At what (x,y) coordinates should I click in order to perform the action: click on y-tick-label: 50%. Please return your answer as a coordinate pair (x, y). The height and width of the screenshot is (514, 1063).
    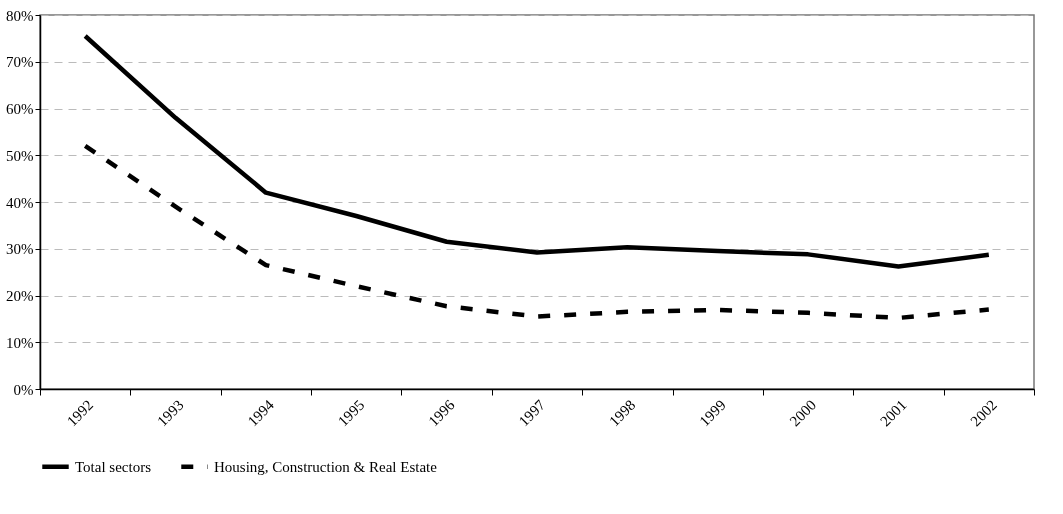
    Looking at the image, I should click on (20, 155).